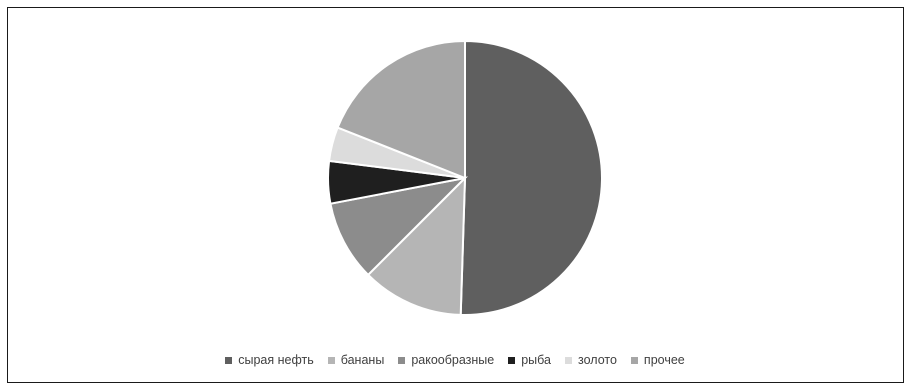 The image size is (910, 387). What do you see at coordinates (597, 360) in the screenshot?
I see `legend-label: золото` at bounding box center [597, 360].